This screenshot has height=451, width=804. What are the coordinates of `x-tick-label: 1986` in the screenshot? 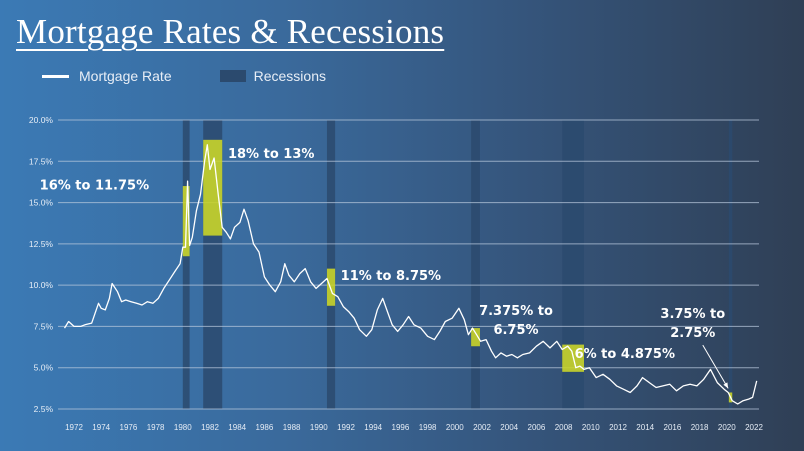 It's located at (265, 427).